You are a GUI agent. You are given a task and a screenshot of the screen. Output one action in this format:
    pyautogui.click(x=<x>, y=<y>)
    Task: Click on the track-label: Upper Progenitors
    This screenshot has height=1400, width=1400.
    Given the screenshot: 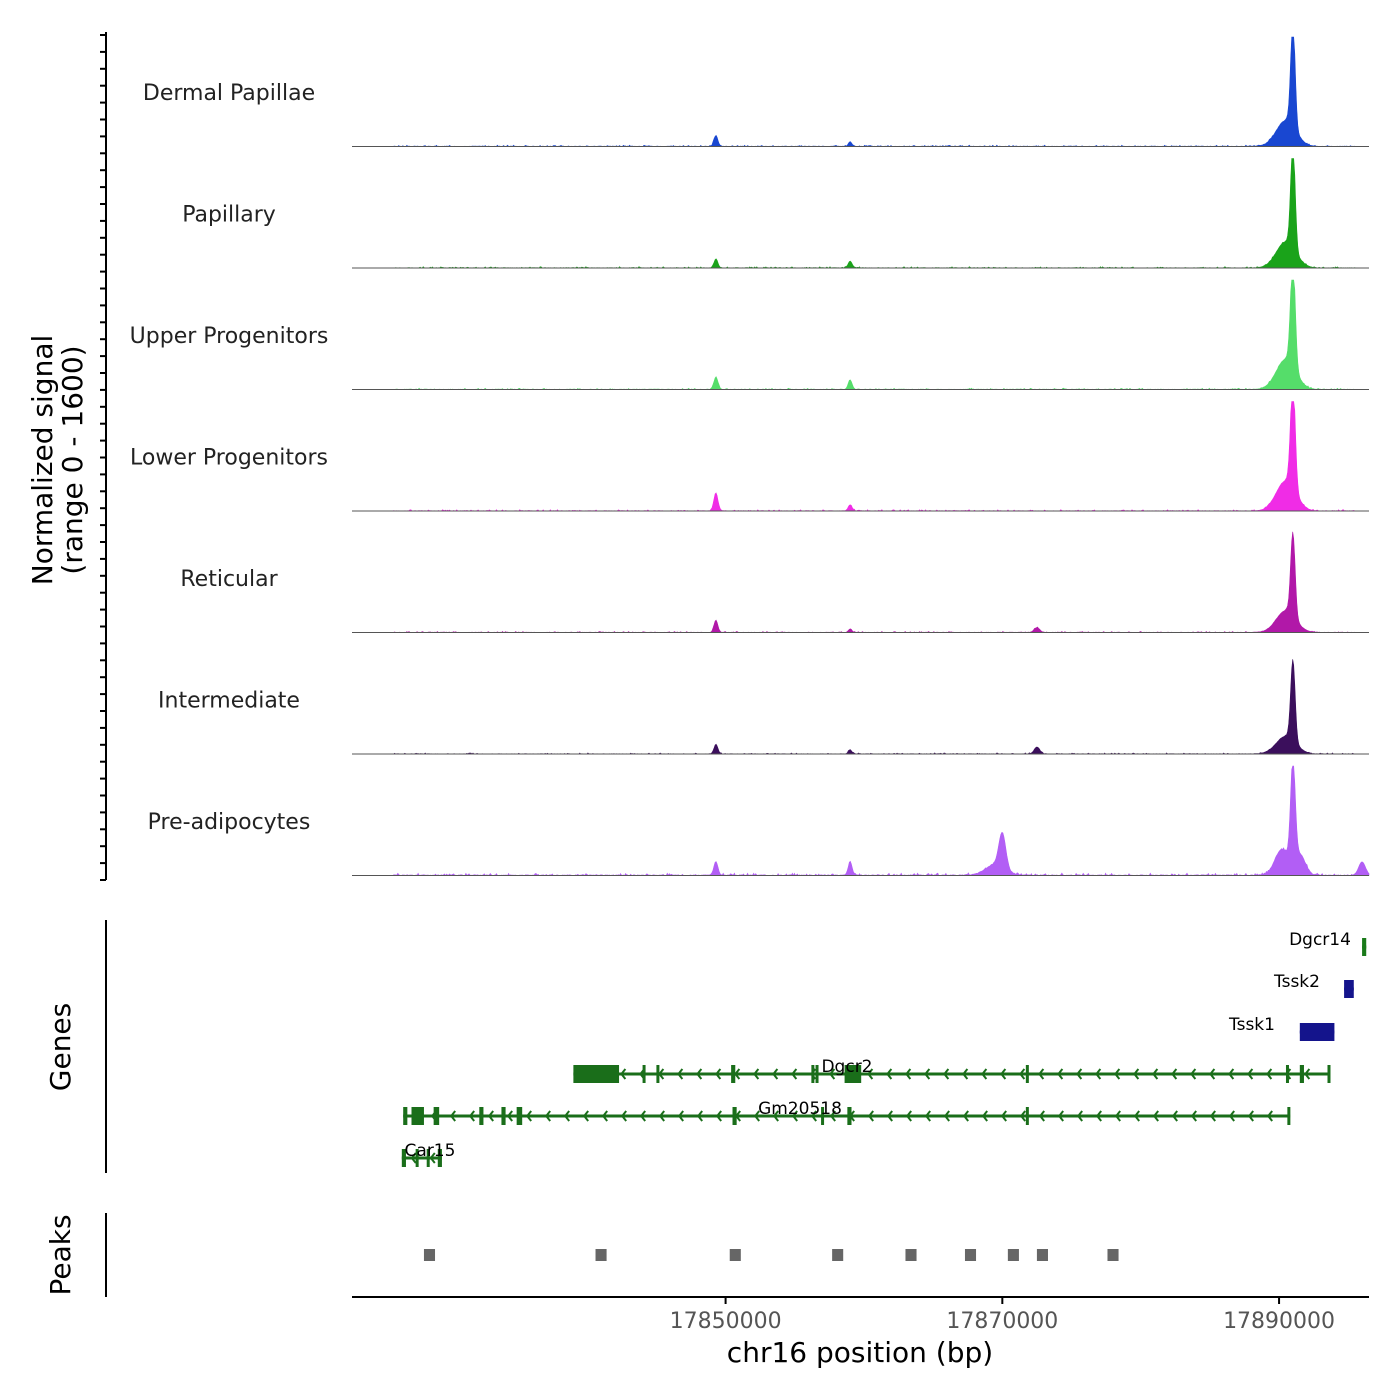 What is the action you would take?
    pyautogui.click(x=229, y=336)
    